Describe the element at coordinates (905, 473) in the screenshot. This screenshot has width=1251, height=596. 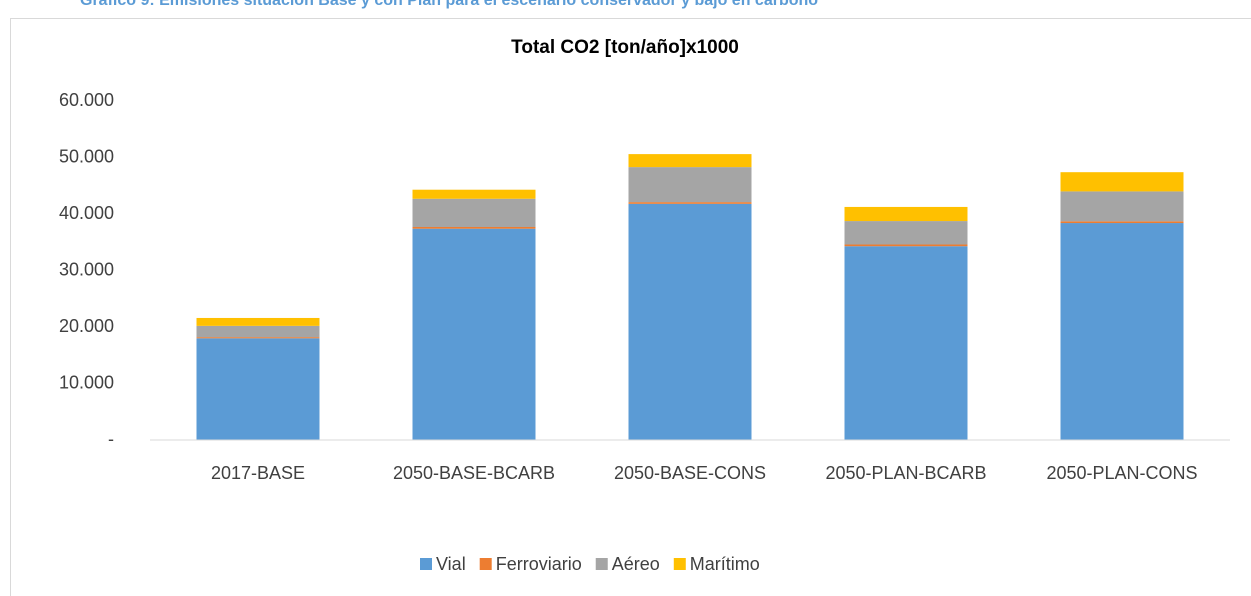
I see `x-tick-label: 2050-PLAN-BCARB` at that location.